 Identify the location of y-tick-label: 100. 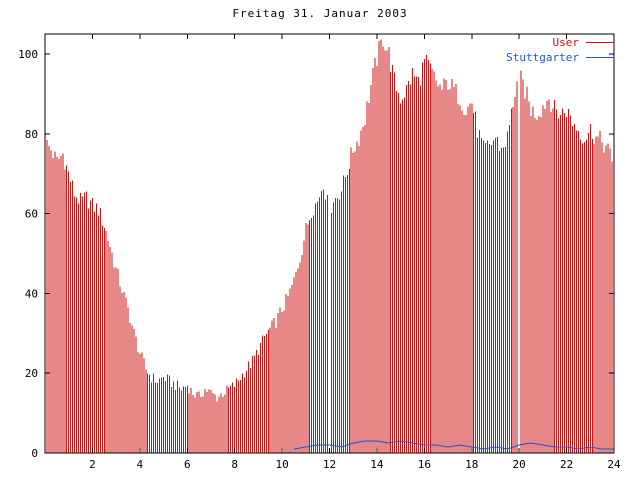
(28, 54).